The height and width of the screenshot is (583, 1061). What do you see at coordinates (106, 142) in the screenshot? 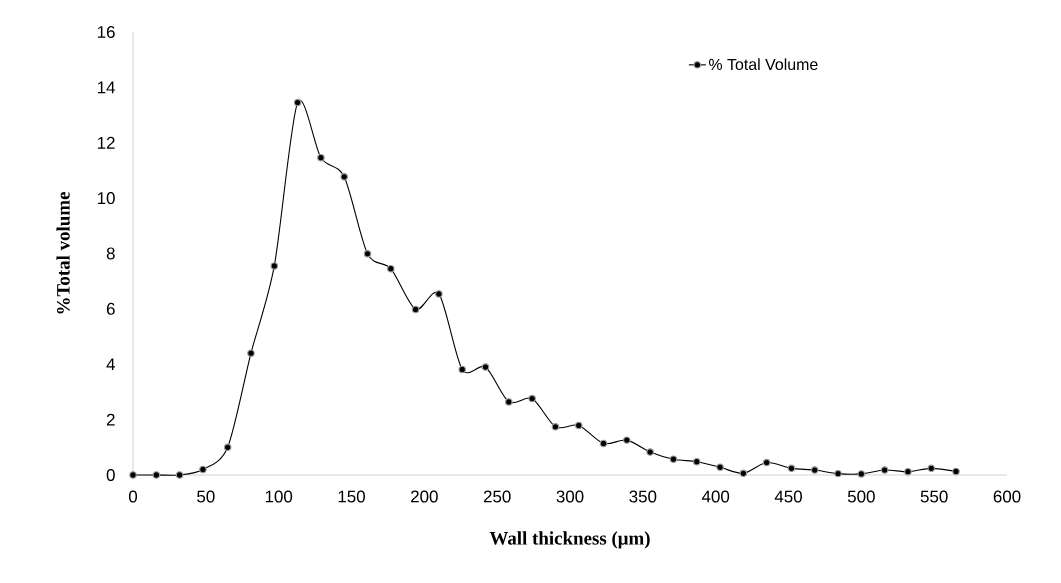
I see `y-tick-label: 12` at bounding box center [106, 142].